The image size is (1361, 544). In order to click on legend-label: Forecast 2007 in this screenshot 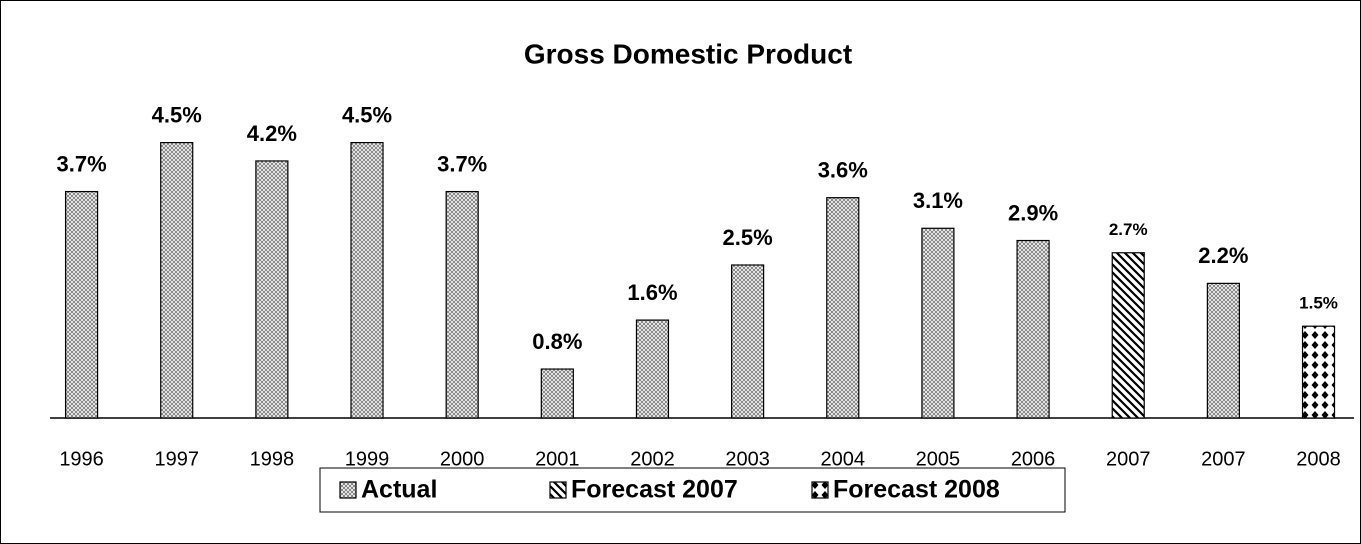, I will do `click(654, 490)`.